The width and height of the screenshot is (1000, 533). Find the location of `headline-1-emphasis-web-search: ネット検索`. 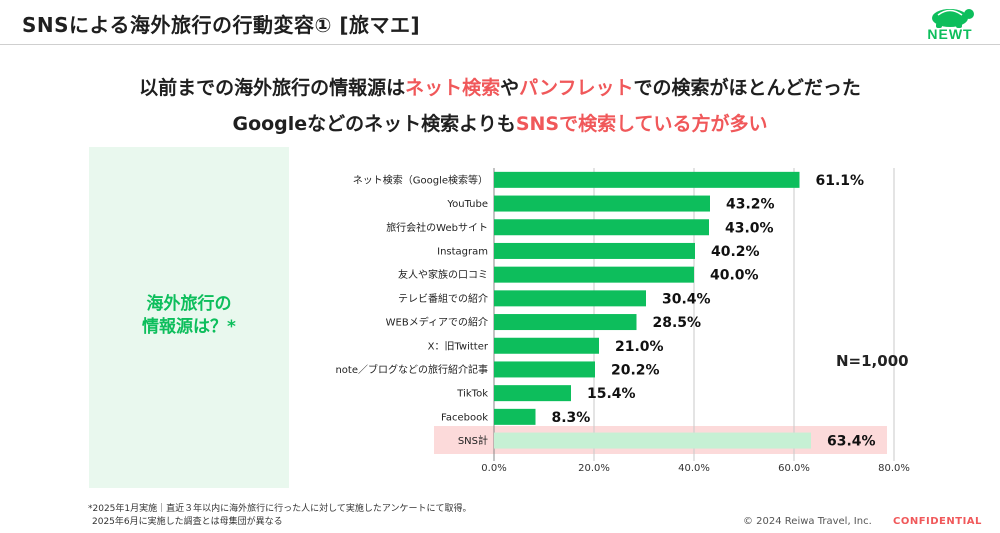

headline-1-emphasis-web-search: ネット検索 is located at coordinates (453, 88).